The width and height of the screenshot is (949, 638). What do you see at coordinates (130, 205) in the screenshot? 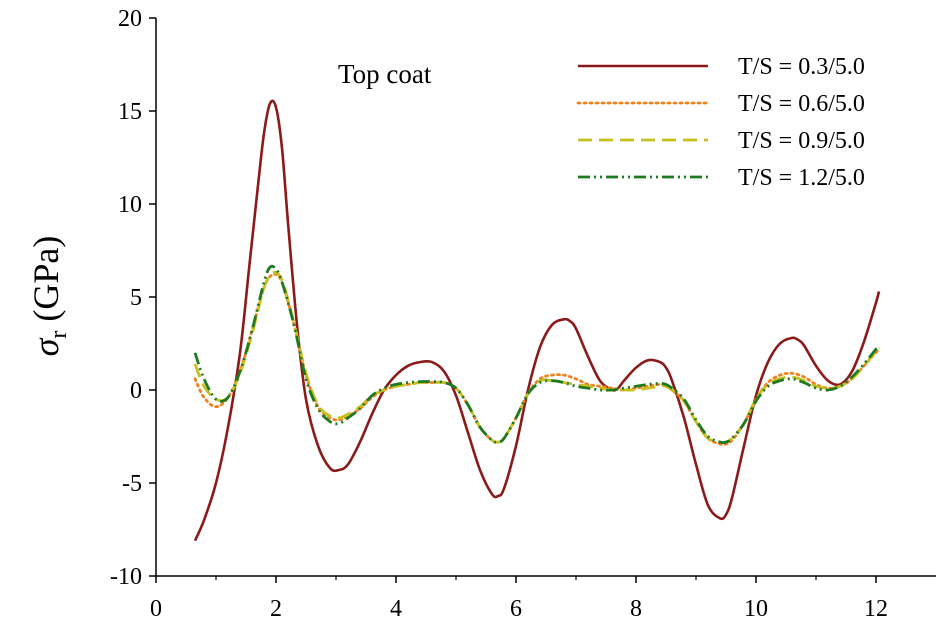
I see `y-tick-label: 10` at bounding box center [130, 205].